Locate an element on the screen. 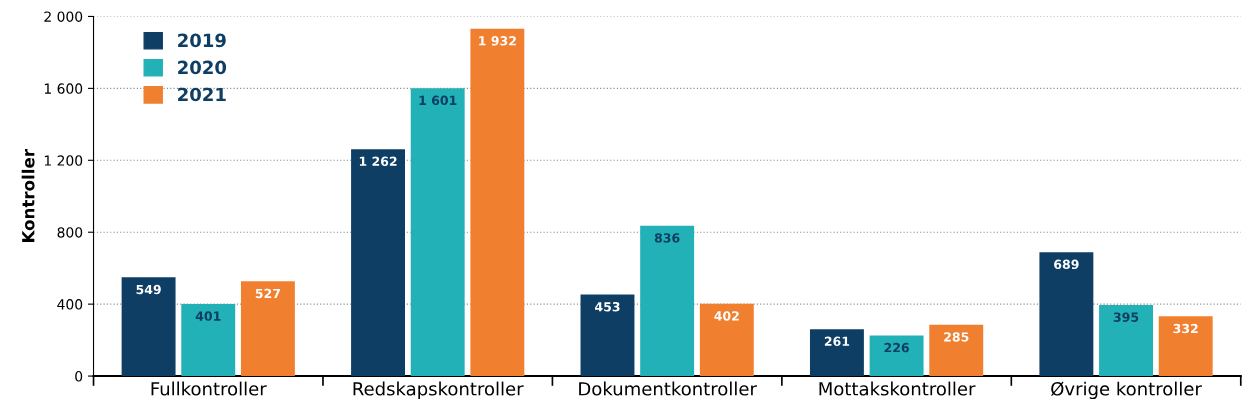 The image size is (1247, 411). x-tick-label: Redskapskontroller is located at coordinates (438, 390).